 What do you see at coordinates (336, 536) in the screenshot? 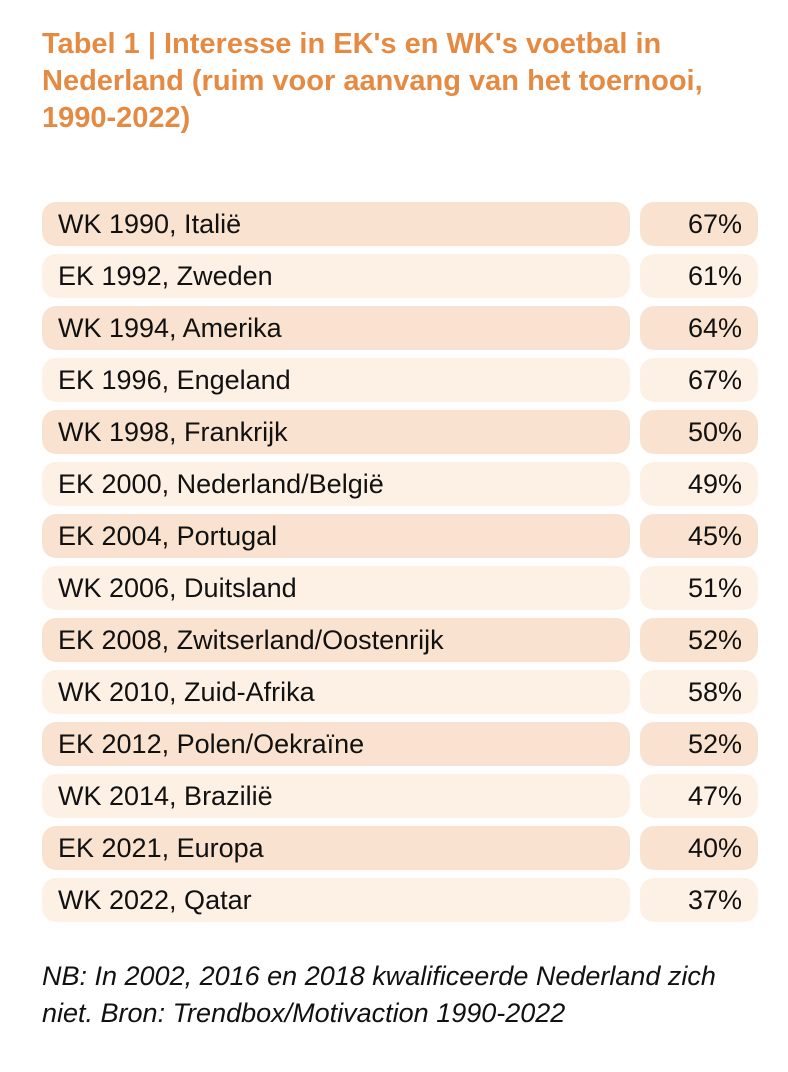
I see `tournament-label: EK 2004, Portugal` at bounding box center [336, 536].